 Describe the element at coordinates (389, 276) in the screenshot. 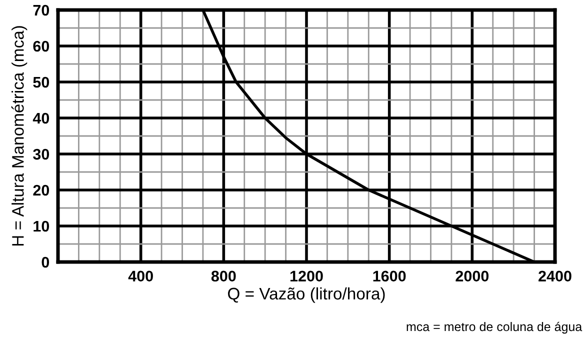

I see `x-tick-label: 1600` at that location.